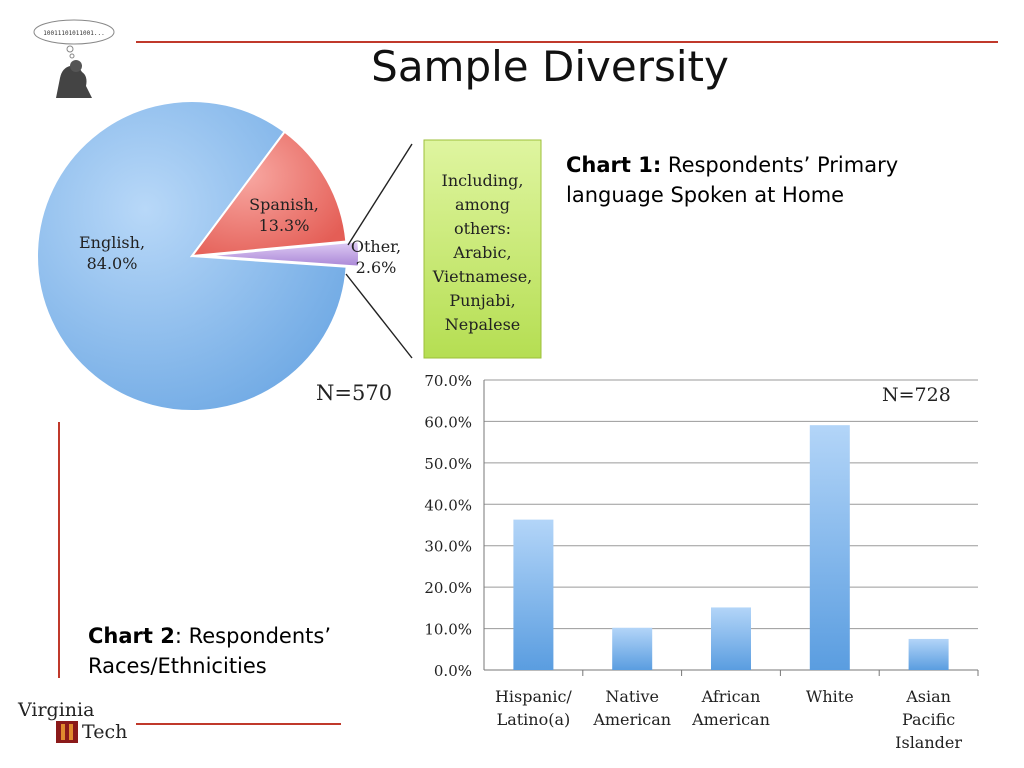 The image size is (1024, 768). I want to click on pie-value-english: 84.0%, so click(112, 263).